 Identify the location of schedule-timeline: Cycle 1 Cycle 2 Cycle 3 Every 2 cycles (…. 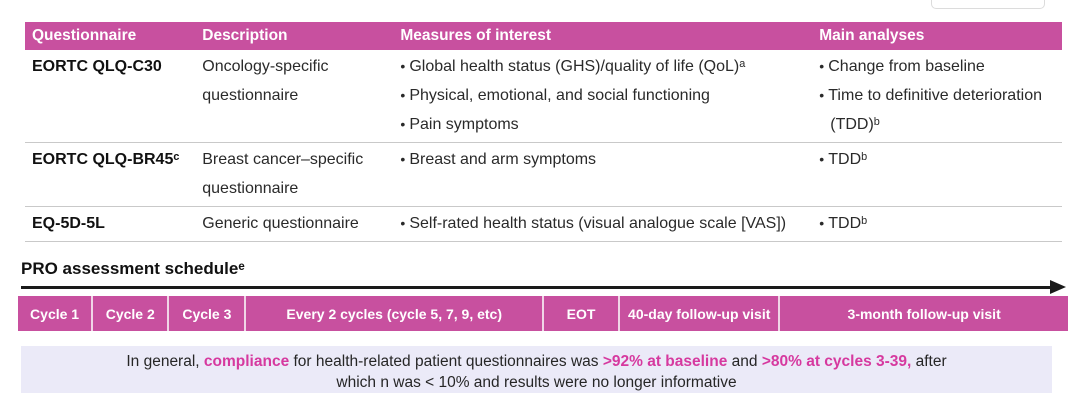
(543, 313).